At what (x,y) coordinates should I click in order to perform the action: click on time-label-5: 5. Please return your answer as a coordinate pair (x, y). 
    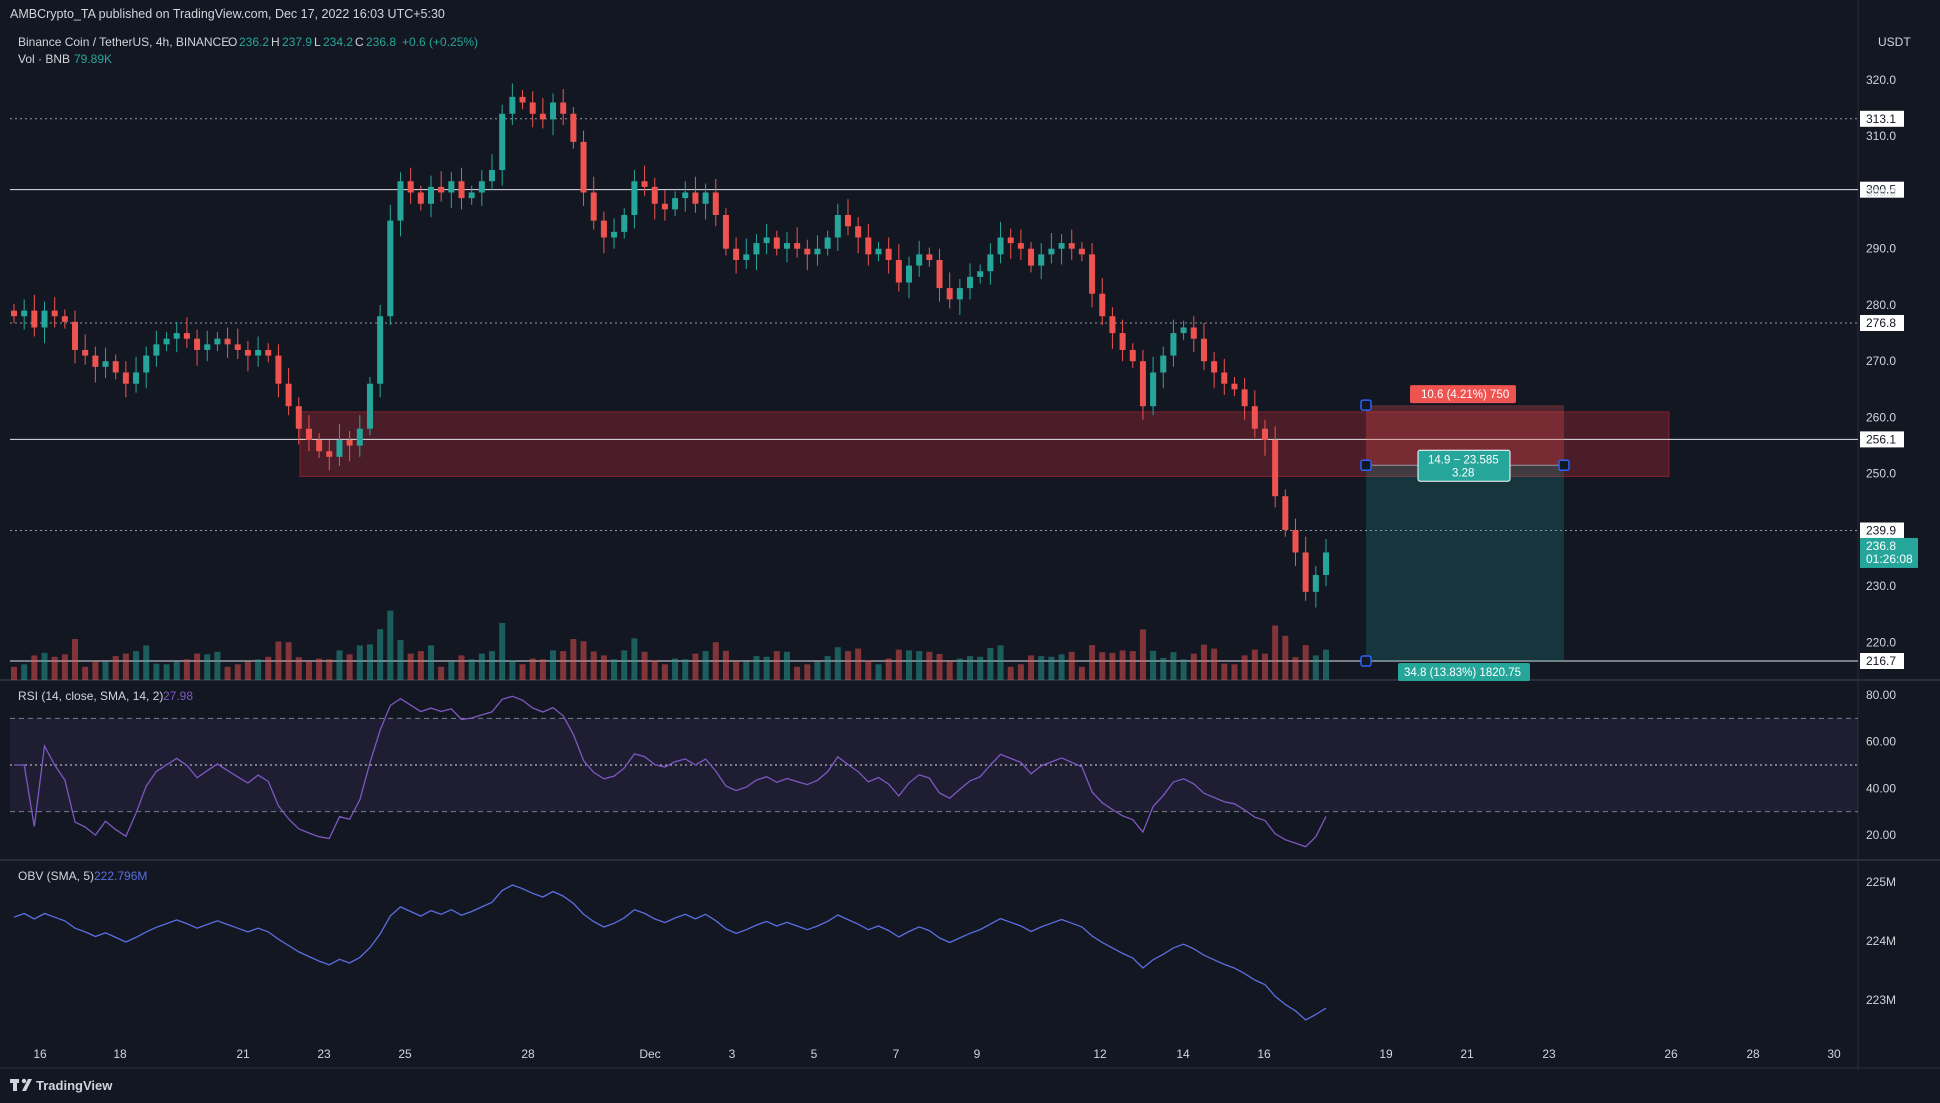
    Looking at the image, I should click on (814, 1054).